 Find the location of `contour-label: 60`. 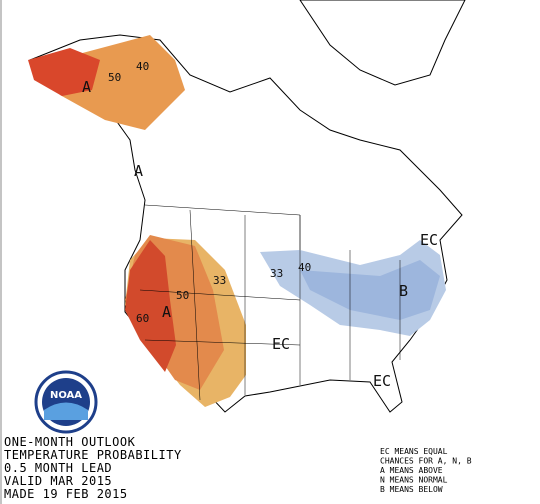

contour-label: 60 is located at coordinates (142, 318).